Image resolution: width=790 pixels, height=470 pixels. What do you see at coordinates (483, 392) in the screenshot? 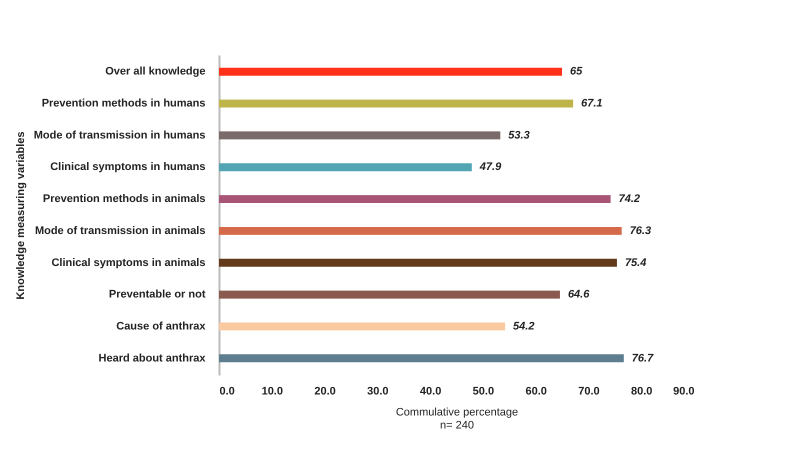
I see `x-tick-label: 50.0` at bounding box center [483, 392].